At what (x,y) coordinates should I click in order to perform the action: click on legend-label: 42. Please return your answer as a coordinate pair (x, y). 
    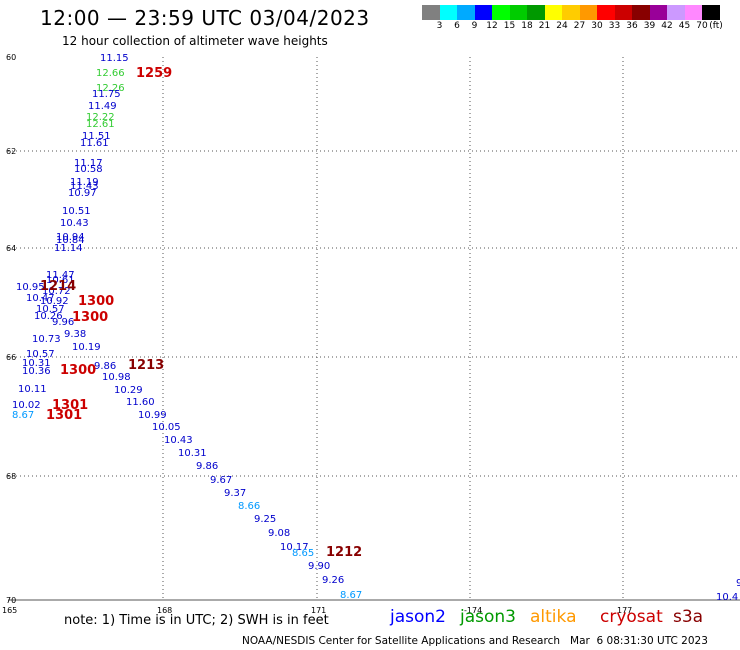
    Looking at the image, I should click on (667, 26).